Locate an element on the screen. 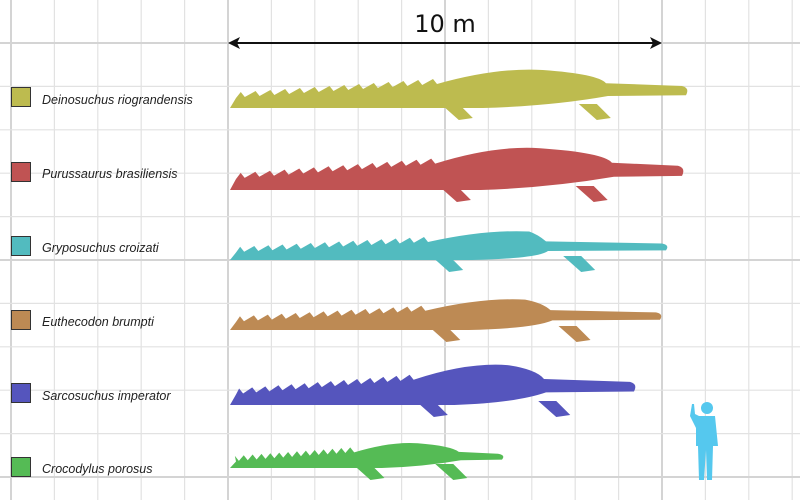 Image resolution: width=800 pixels, height=500 pixels. silhouette-purussaurus is located at coordinates (457, 168).